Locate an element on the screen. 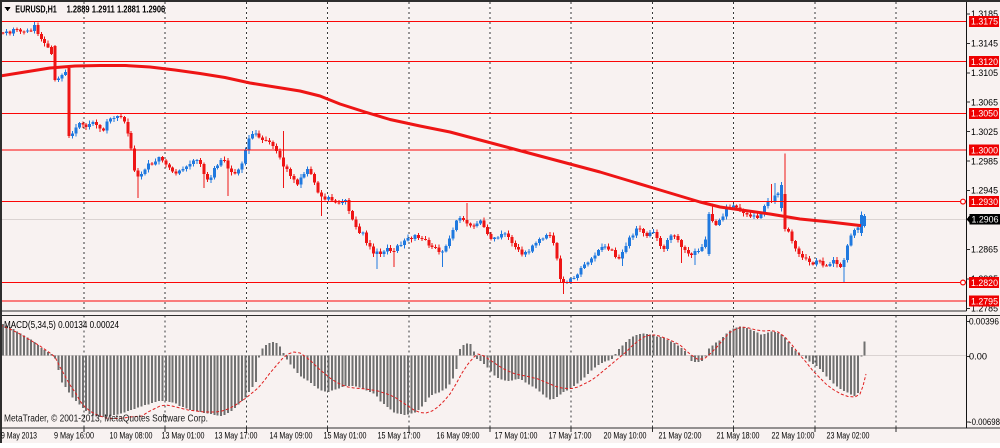 Image resolution: width=1000 pixels, height=448 pixels. svg-text: 1.2795 is located at coordinates (984, 301).